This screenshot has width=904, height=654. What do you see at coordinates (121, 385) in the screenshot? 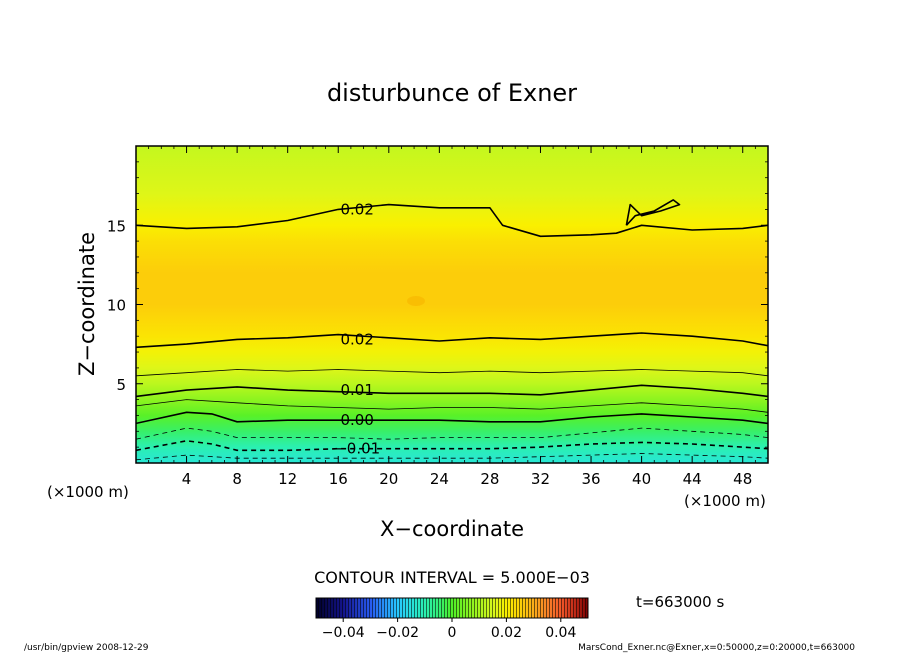
I see `y-tick-label: 5` at bounding box center [121, 385].